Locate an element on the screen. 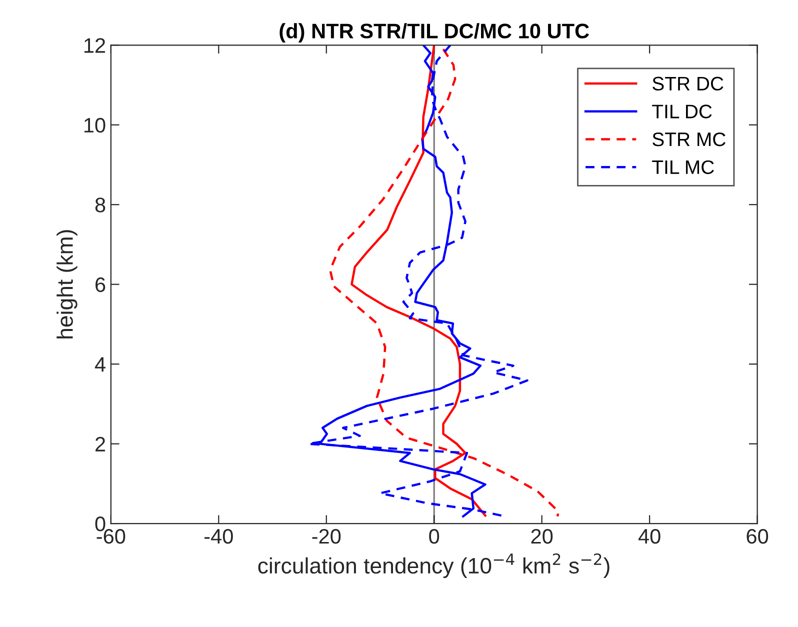 Image resolution: width=798 pixels, height=627 pixels. legend-label: STR DC is located at coordinates (688, 83).